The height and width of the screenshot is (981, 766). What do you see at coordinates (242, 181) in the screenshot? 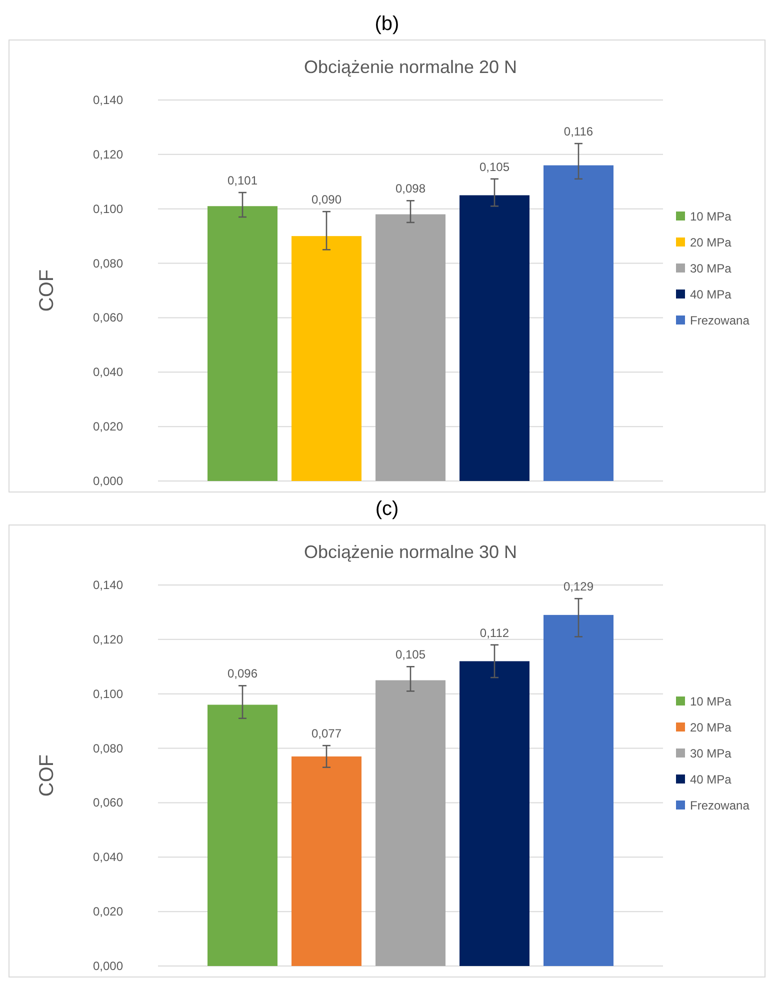
I see `data-label: 0,101` at bounding box center [242, 181].